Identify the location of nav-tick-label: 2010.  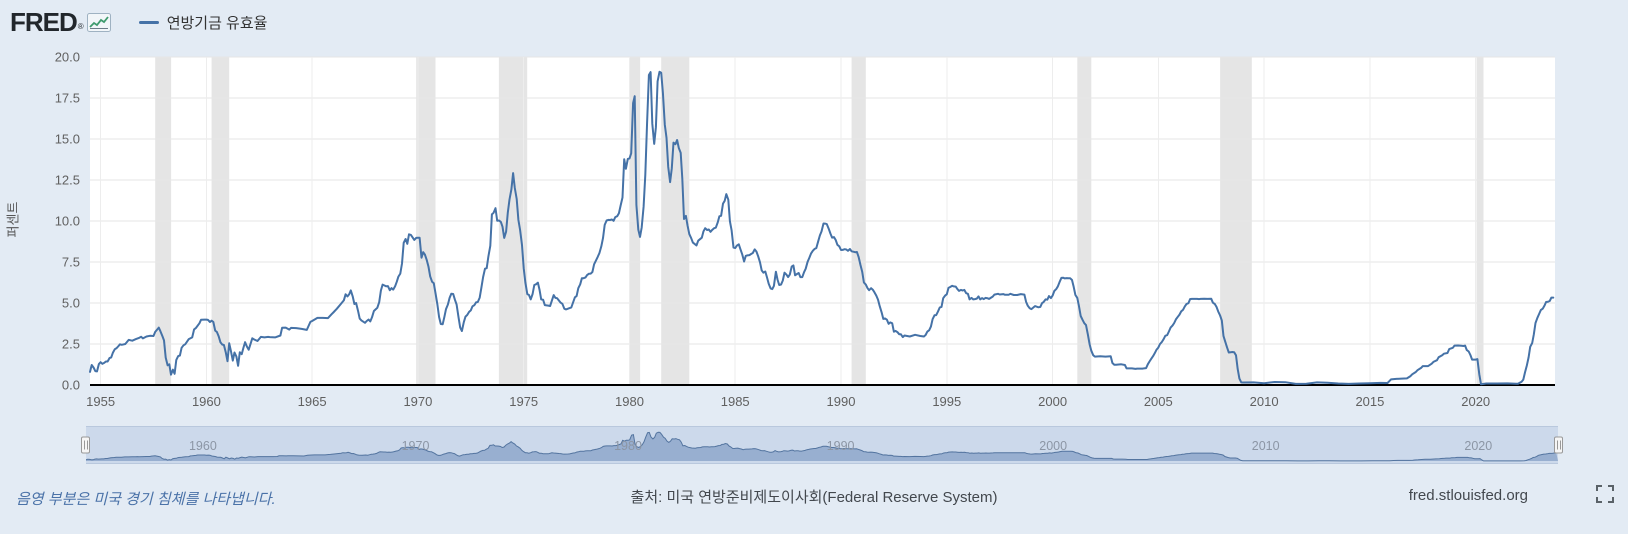
(1266, 446).